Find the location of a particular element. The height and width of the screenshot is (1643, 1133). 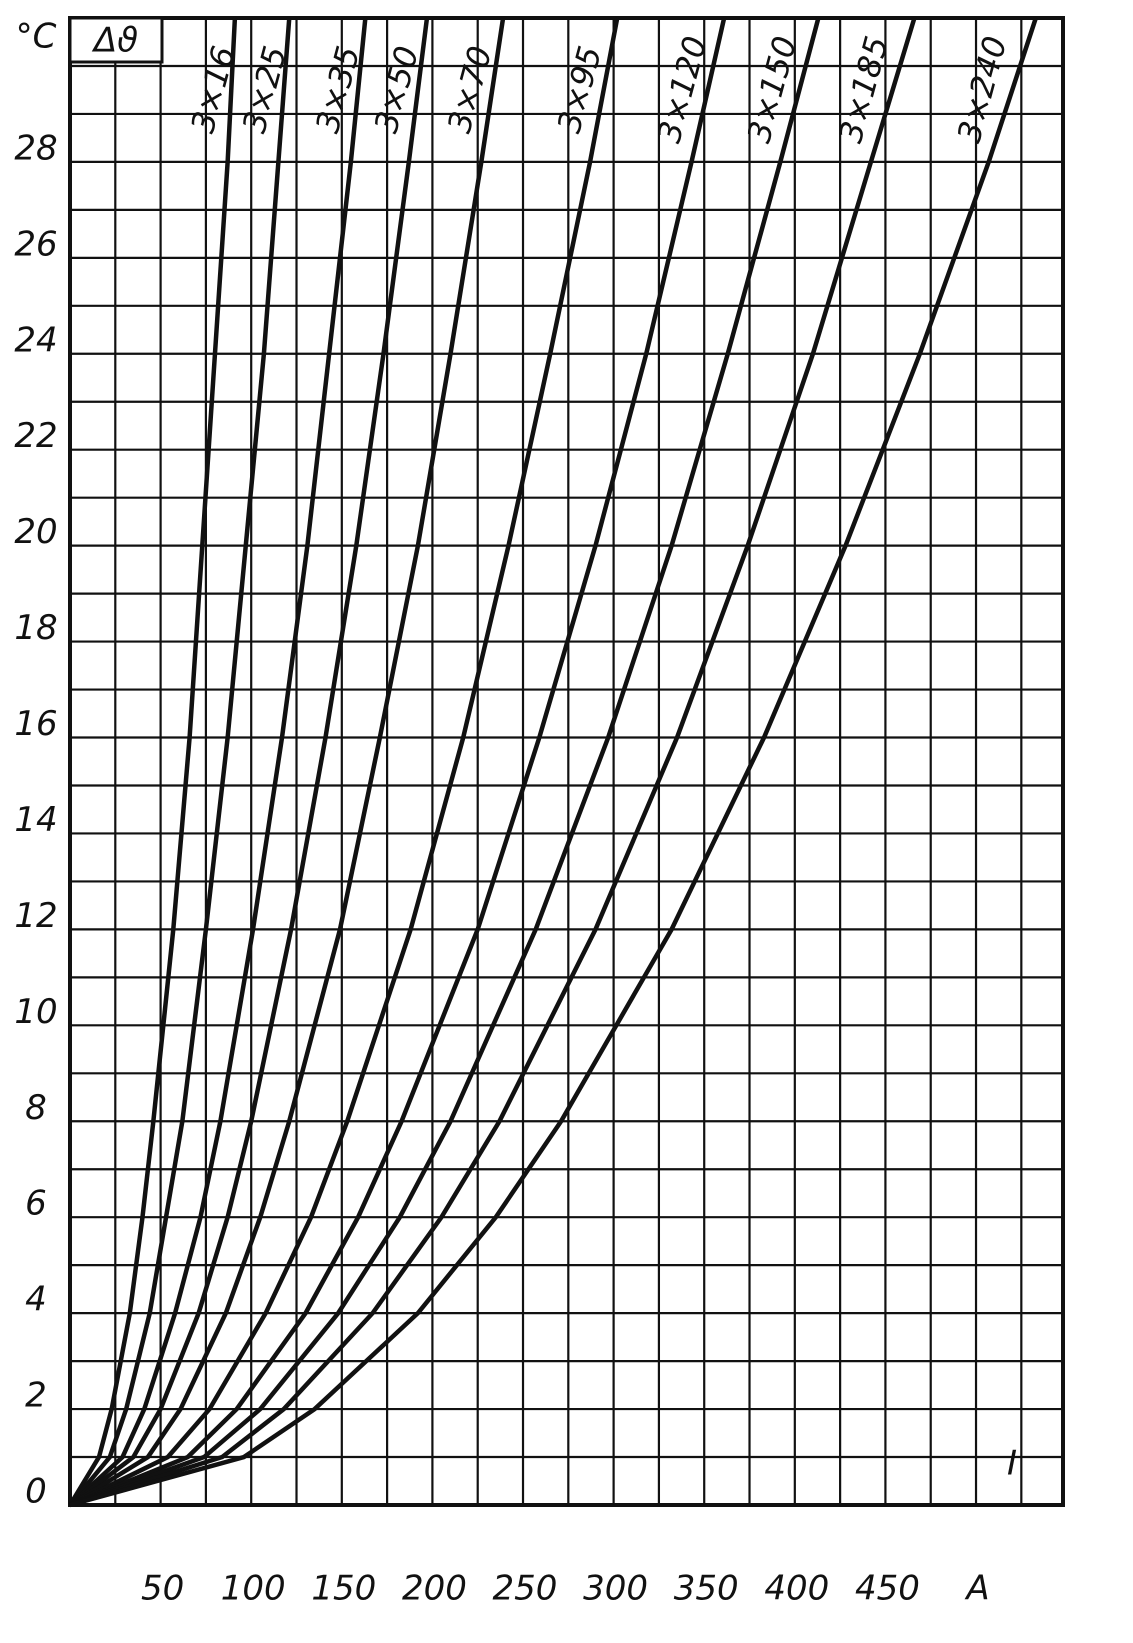

series-label: 3×240 is located at coordinates (982, 89).